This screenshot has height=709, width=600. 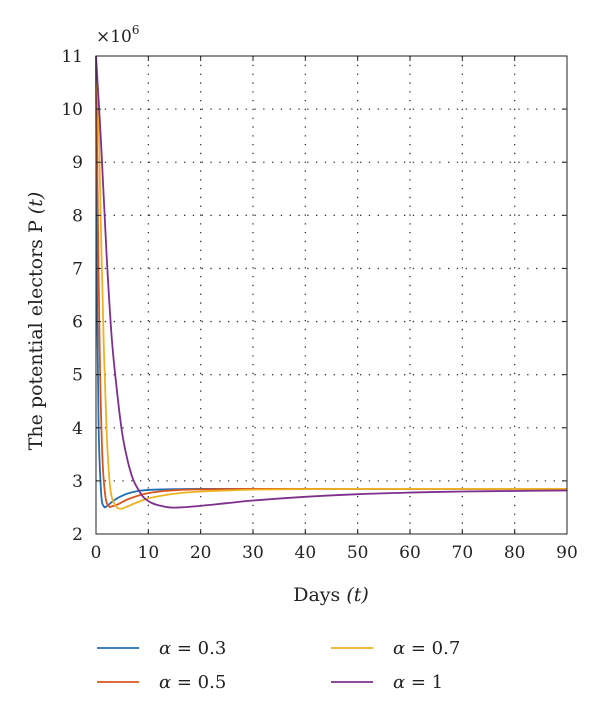 I want to click on legend-item-2: α = 0.7, so click(x=395, y=648).